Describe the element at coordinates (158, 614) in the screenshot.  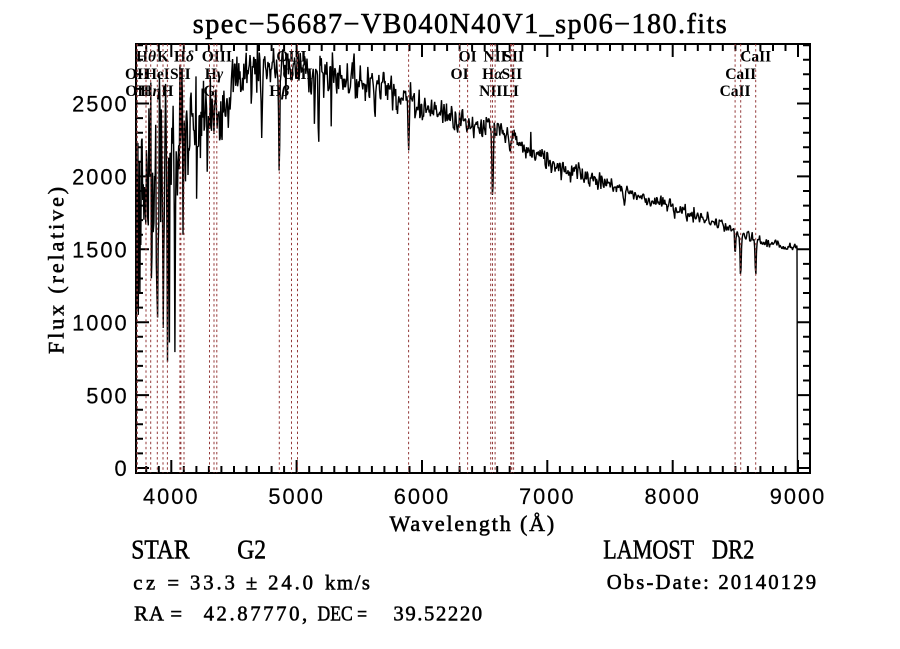
I see `svg-text: RA =` at that location.